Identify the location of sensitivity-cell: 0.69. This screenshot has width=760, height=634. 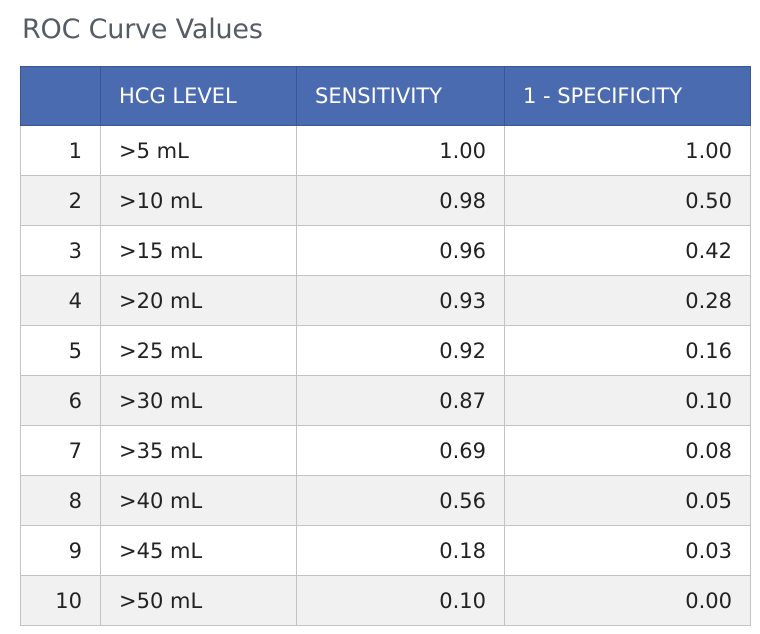
(400, 450).